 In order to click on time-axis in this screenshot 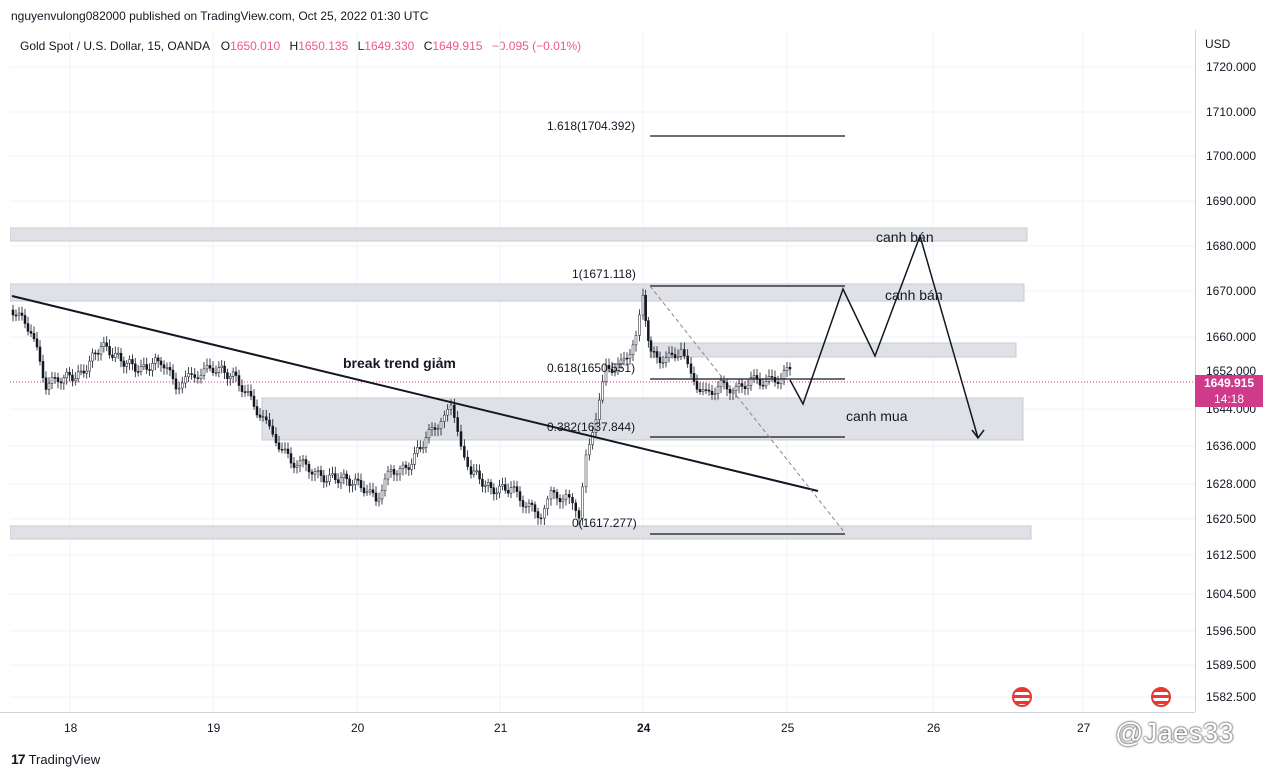, I will do `click(597, 727)`.